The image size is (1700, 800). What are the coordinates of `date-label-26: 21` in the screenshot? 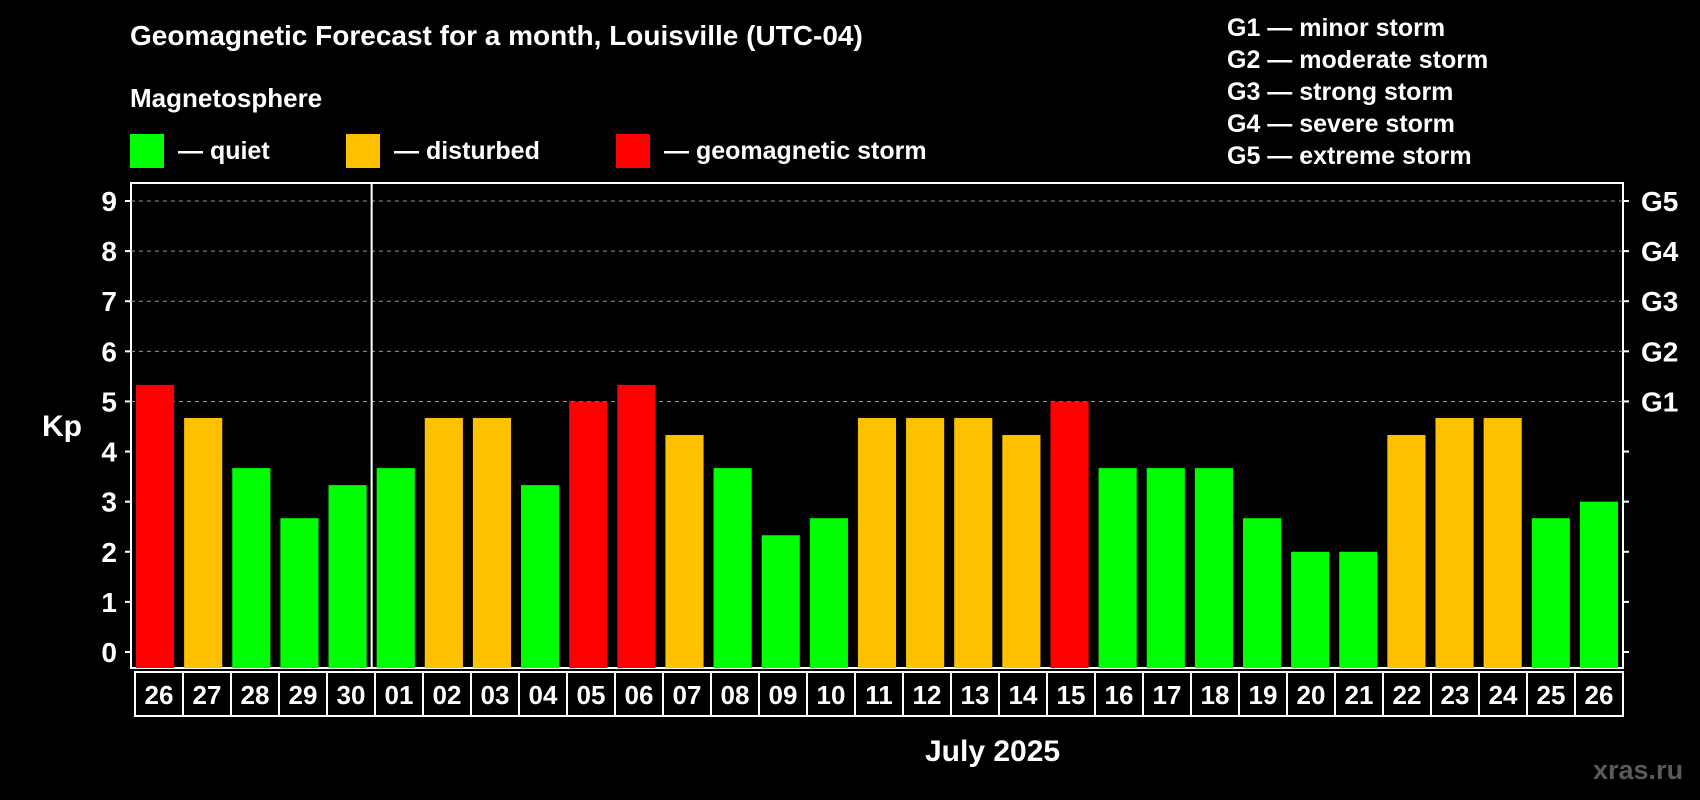 It's located at (1359, 695).